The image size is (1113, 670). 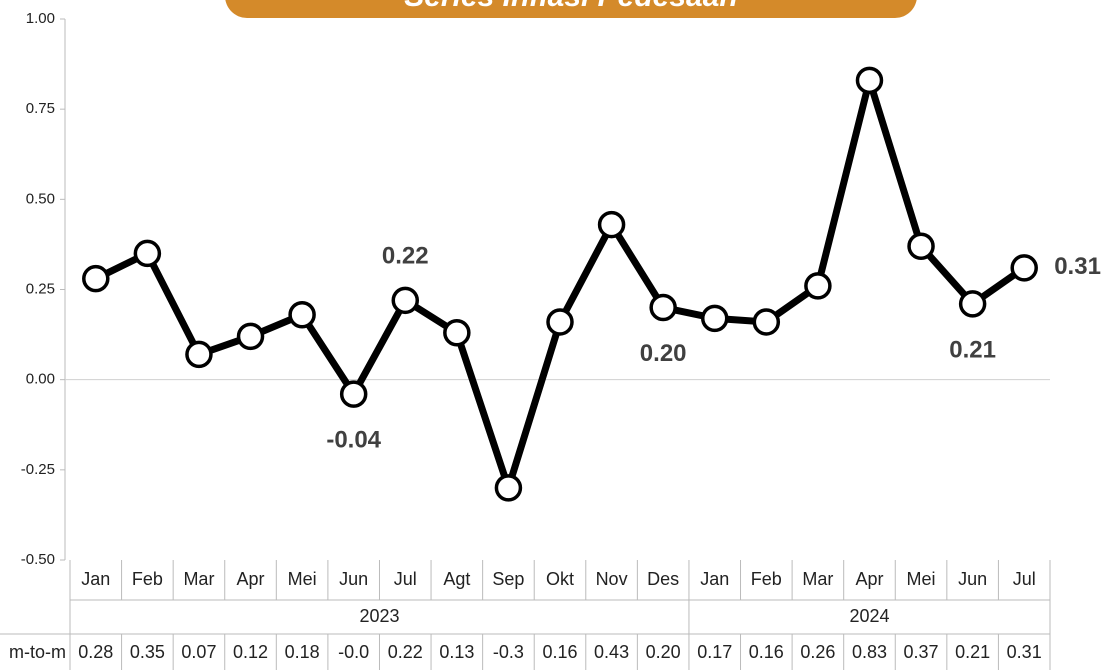 I want to click on group-label: 2023, so click(x=379, y=616).